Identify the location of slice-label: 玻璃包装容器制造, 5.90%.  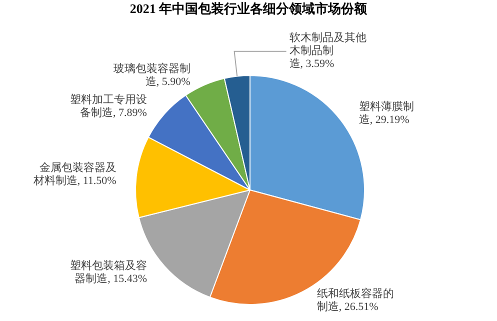
(151, 75).